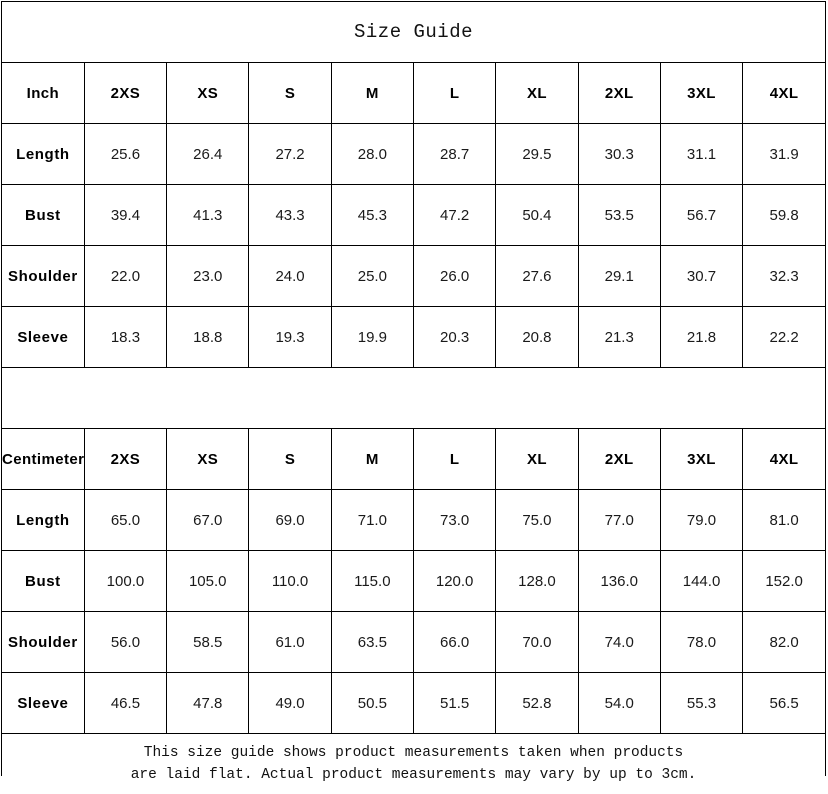  What do you see at coordinates (454, 276) in the screenshot?
I see `measurement-value: 26.0` at bounding box center [454, 276].